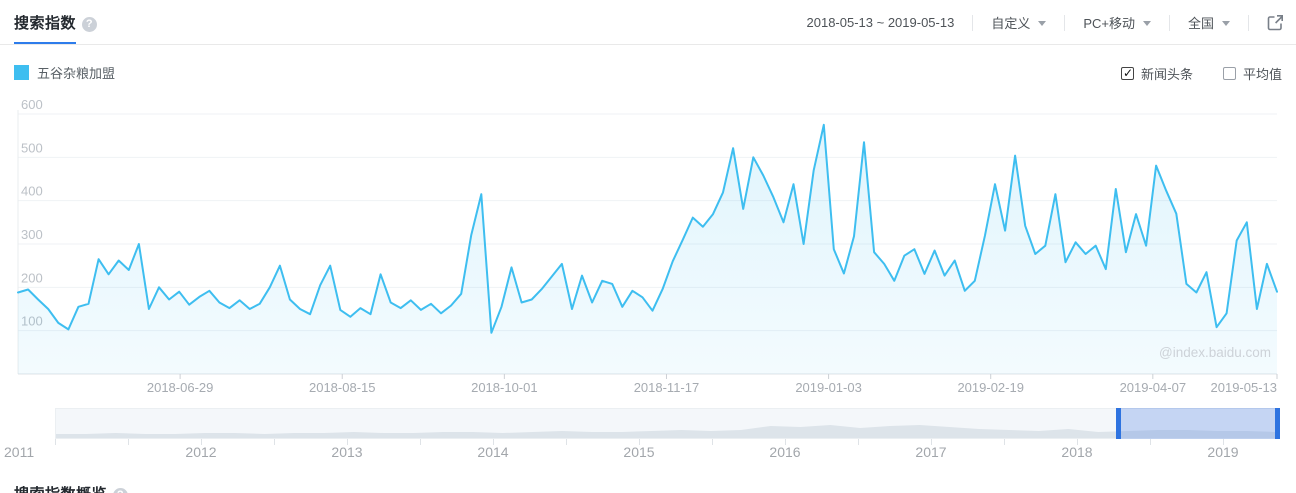  I want to click on y-axis-label-500: 500, so click(32, 147).